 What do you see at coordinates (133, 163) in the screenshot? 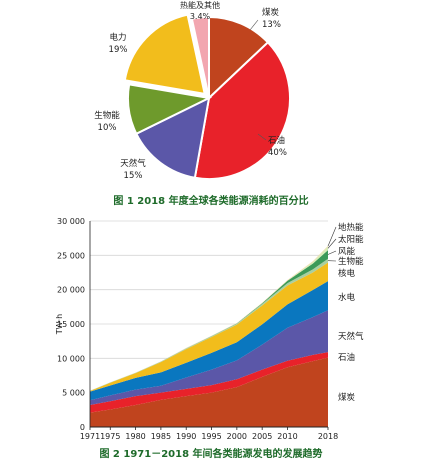
I see `pie-label-name: 天然气` at bounding box center [133, 163].